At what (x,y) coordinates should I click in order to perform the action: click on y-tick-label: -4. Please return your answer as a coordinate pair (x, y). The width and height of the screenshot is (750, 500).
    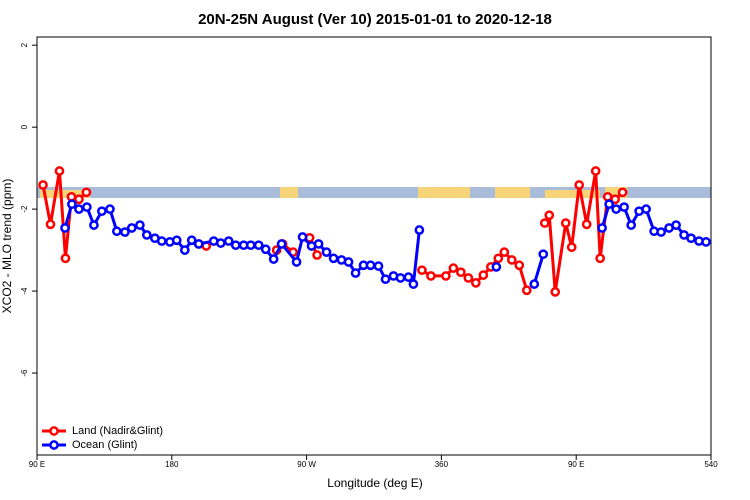
    Looking at the image, I should click on (24, 291).